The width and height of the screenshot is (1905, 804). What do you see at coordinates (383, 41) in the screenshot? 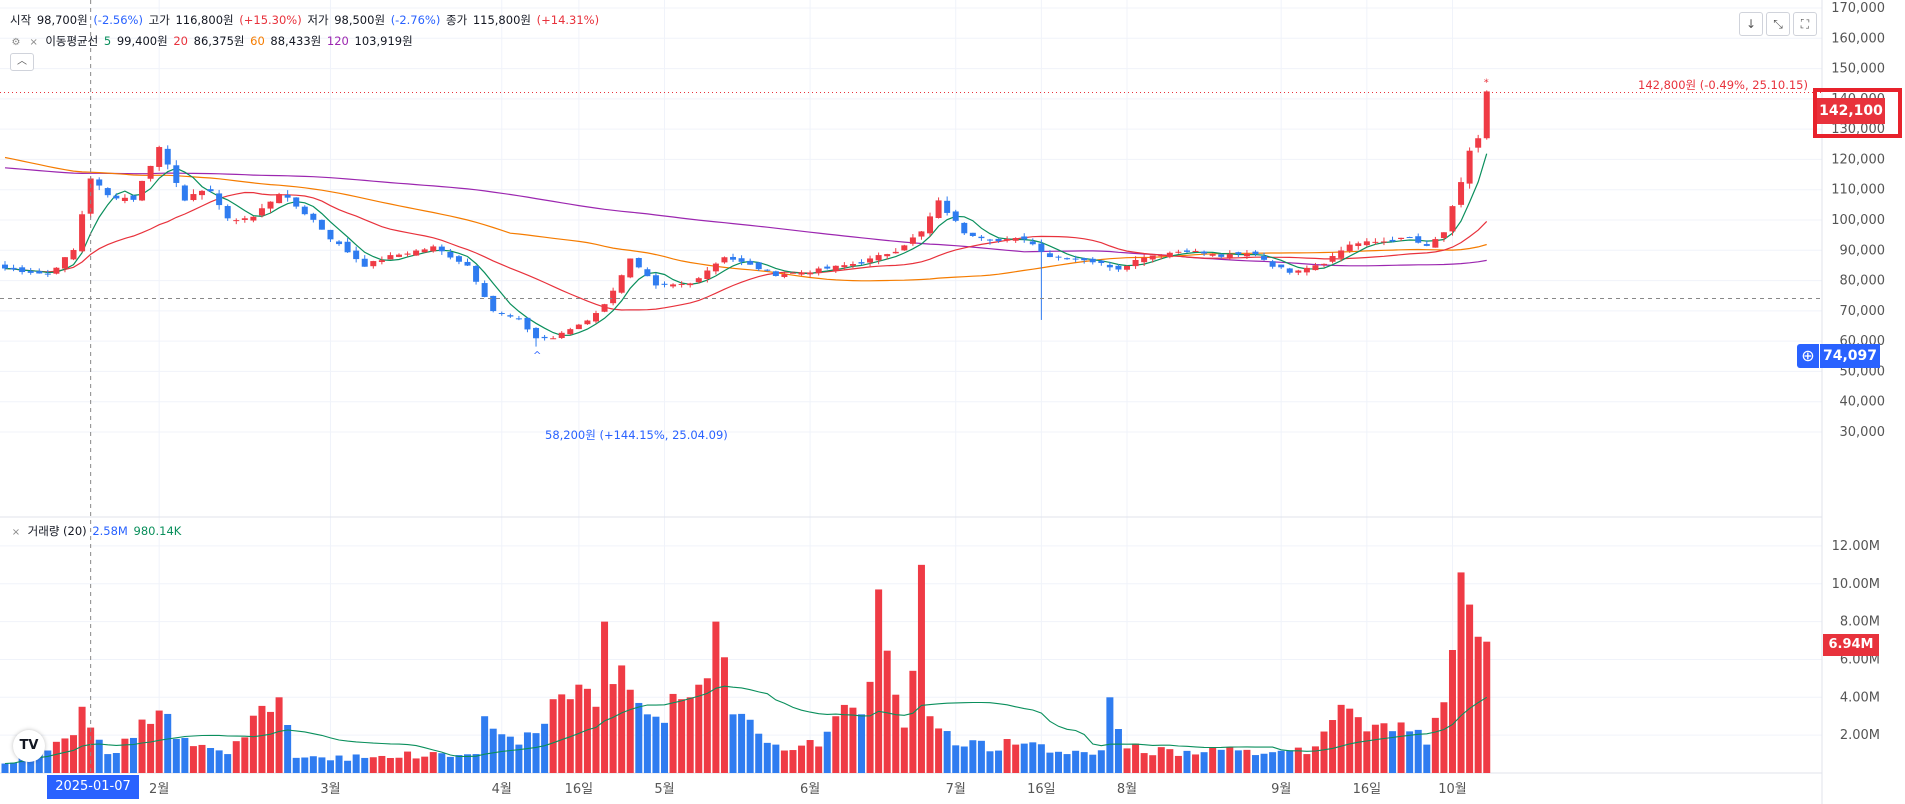
I see `ma120-value: 103,919원` at bounding box center [383, 41].